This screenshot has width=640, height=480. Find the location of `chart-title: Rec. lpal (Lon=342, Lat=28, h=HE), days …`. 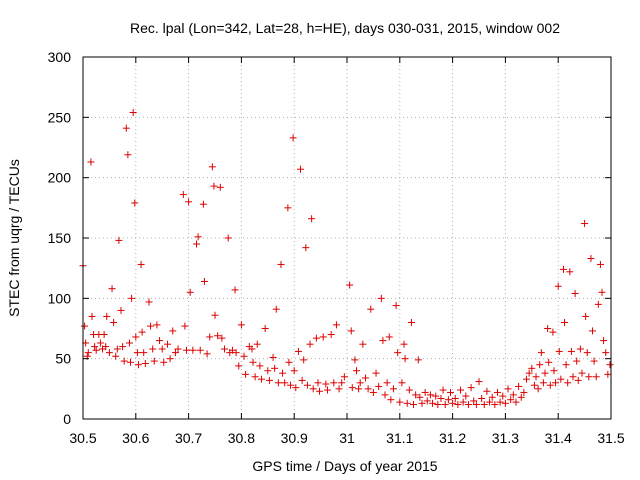

chart-title: Rec. lpal (Lon=342, Lat=28, h=HE), days … is located at coordinates (345, 28).